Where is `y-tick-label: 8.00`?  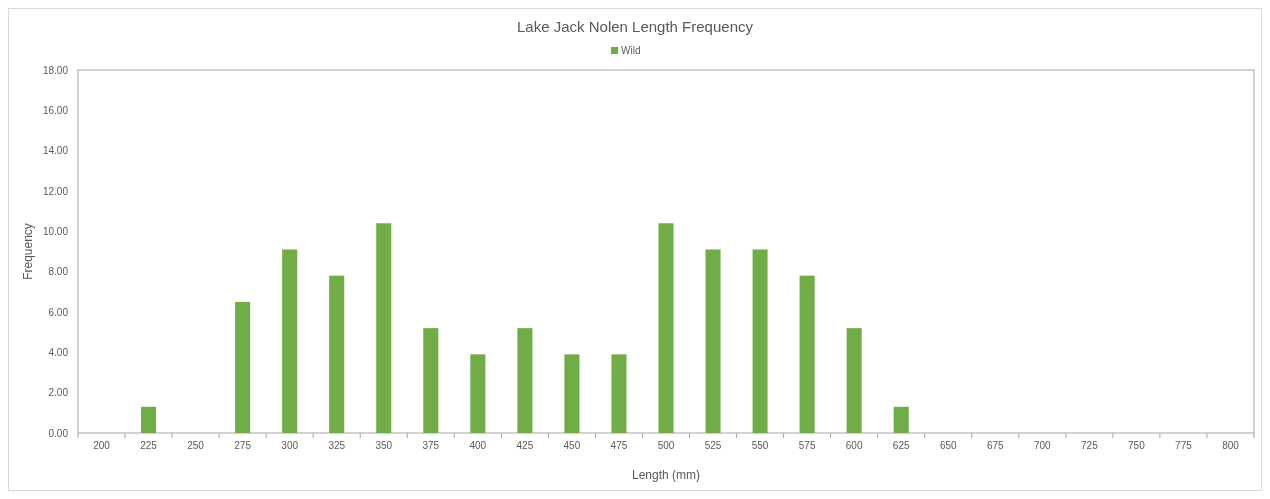 y-tick-label: 8.00 is located at coordinates (58, 272).